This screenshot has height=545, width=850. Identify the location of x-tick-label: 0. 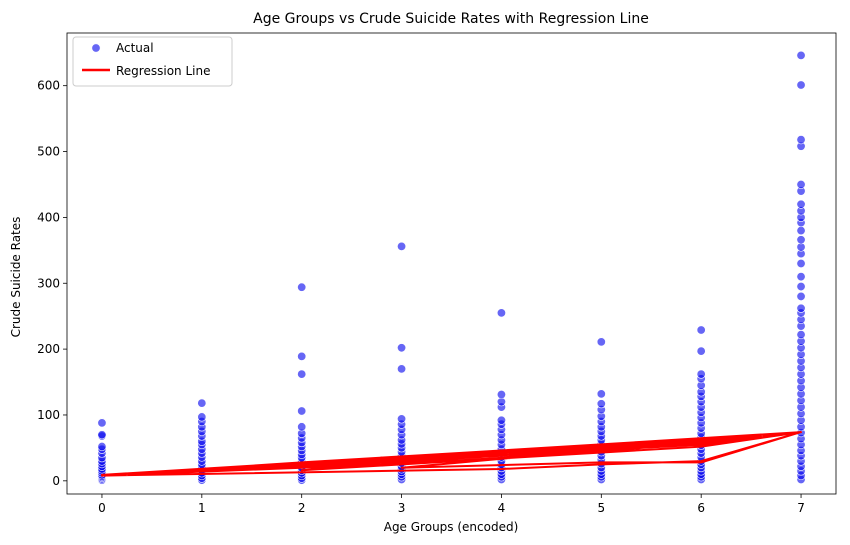
(102, 508).